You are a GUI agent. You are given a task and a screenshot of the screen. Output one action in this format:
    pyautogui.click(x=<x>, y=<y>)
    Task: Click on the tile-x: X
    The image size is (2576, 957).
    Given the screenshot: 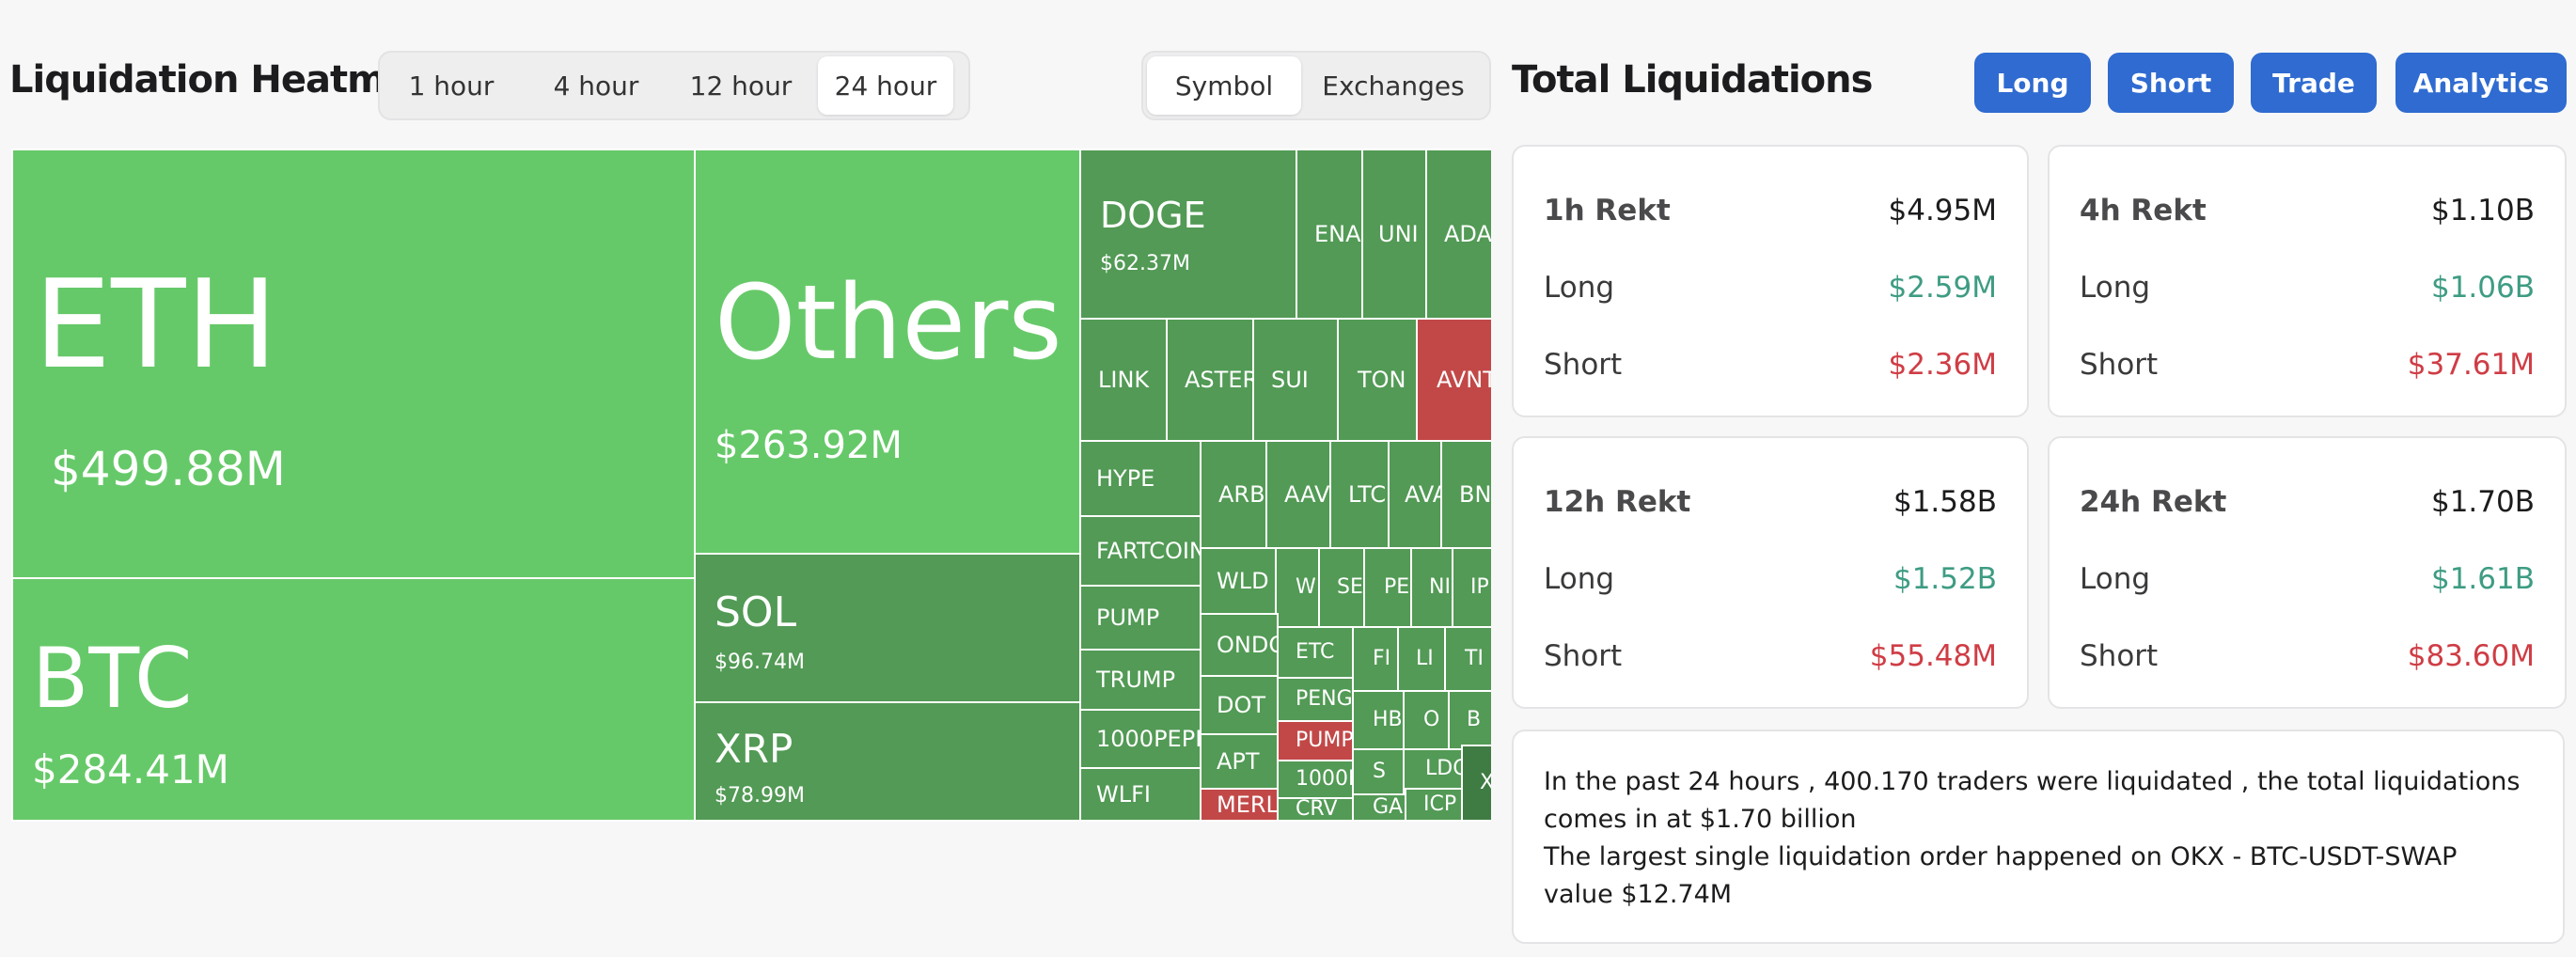 What is the action you would take?
    pyautogui.click(x=1476, y=783)
    